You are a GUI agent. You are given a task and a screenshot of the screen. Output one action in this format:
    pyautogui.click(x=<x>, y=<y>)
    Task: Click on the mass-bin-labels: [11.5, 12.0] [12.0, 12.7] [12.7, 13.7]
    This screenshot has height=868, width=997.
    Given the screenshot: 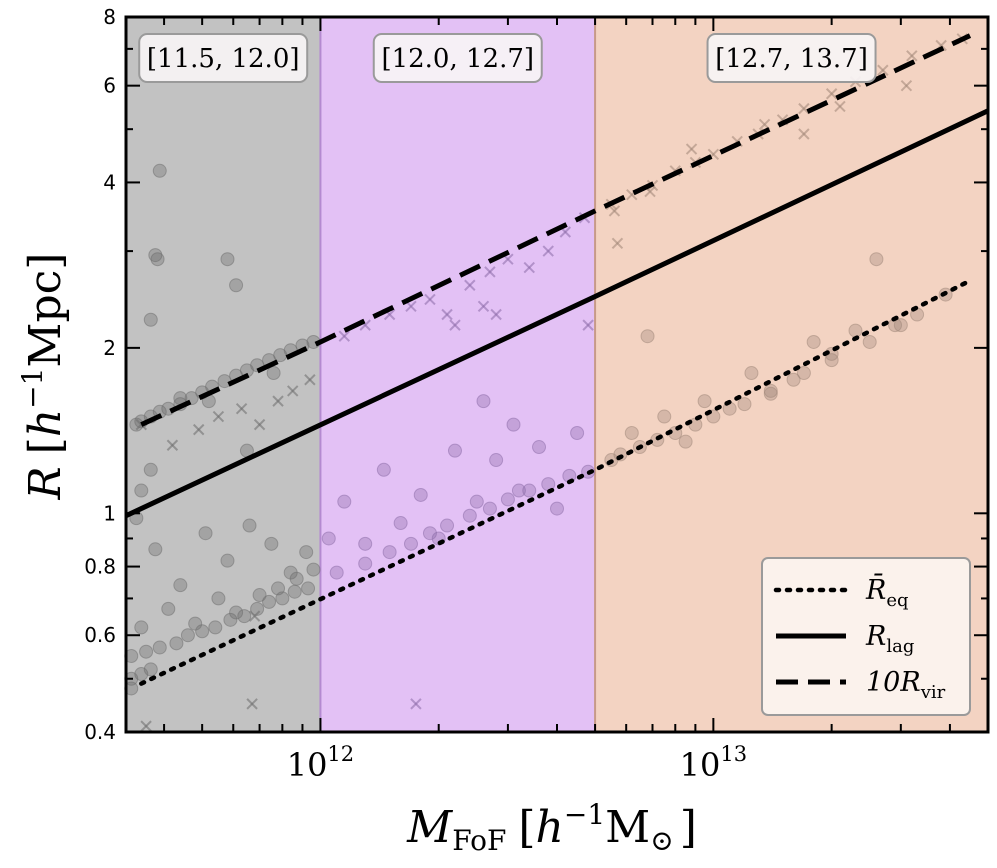 What is the action you would take?
    pyautogui.click(x=507, y=58)
    